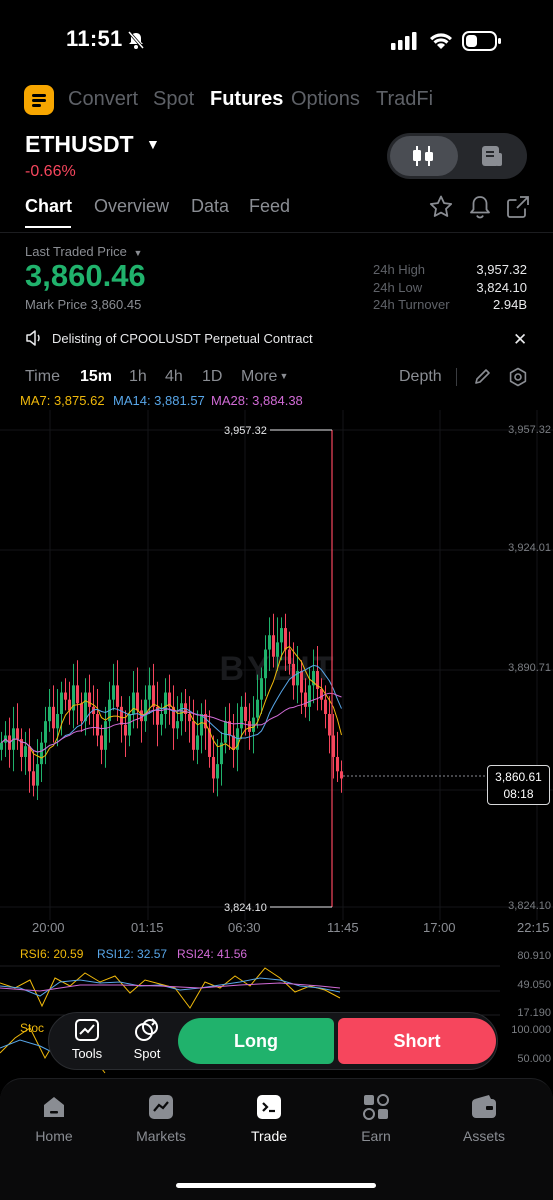 Image resolution: width=553 pixels, height=1200 pixels. I want to click on stat-high-value: 3,957.32, so click(501, 269).